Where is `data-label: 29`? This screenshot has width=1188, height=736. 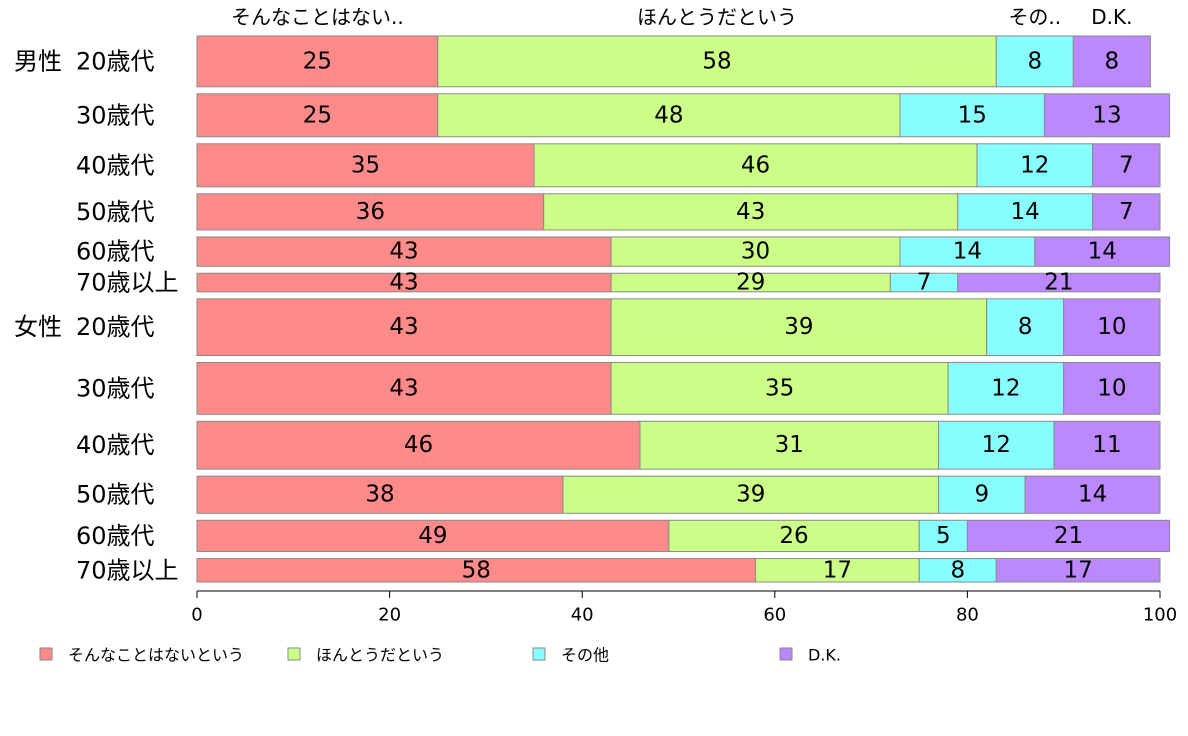 data-label: 29 is located at coordinates (750, 283).